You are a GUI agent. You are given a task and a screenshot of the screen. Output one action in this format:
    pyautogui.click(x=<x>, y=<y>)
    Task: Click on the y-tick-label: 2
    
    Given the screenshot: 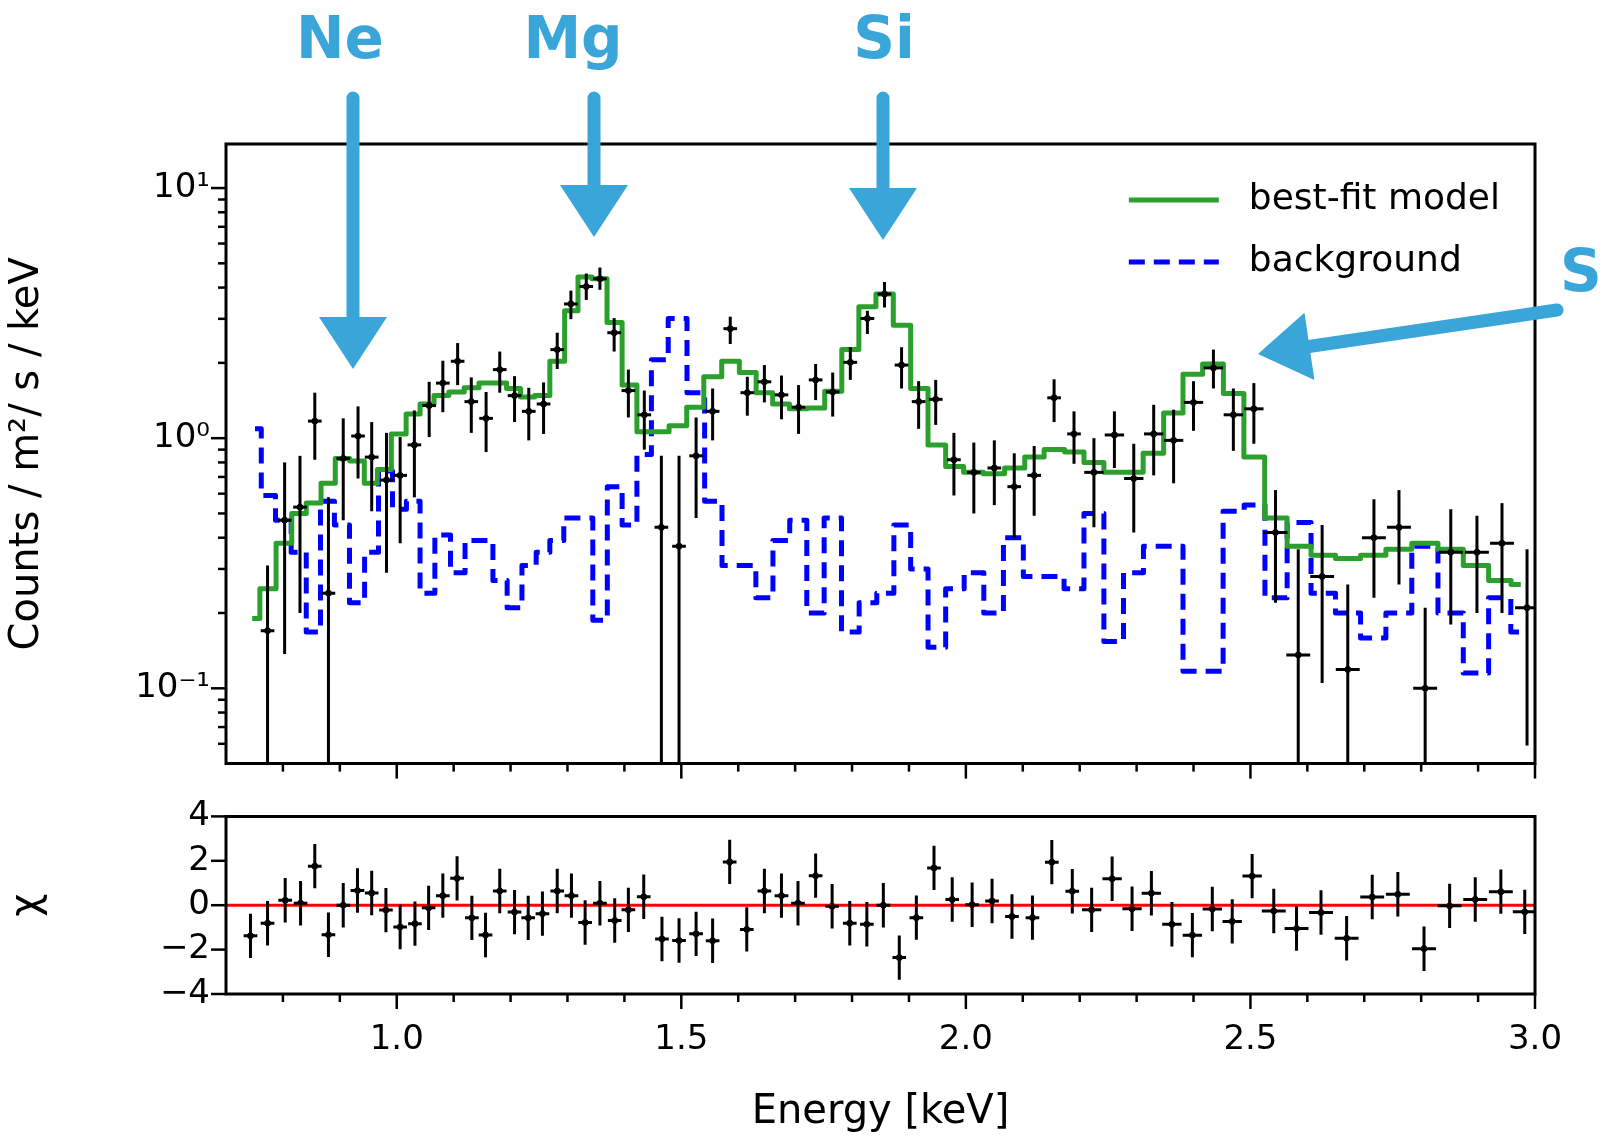 What is the action you would take?
    pyautogui.click(x=199, y=857)
    